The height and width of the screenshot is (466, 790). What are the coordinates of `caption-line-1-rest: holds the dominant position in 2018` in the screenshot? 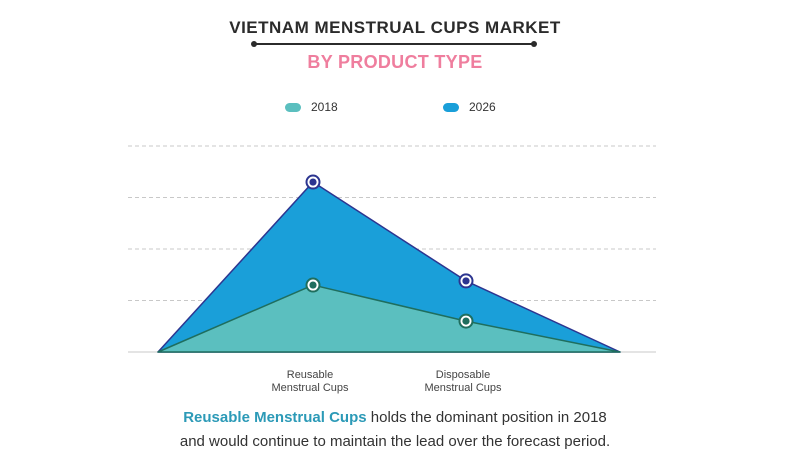 It's located at (486, 417).